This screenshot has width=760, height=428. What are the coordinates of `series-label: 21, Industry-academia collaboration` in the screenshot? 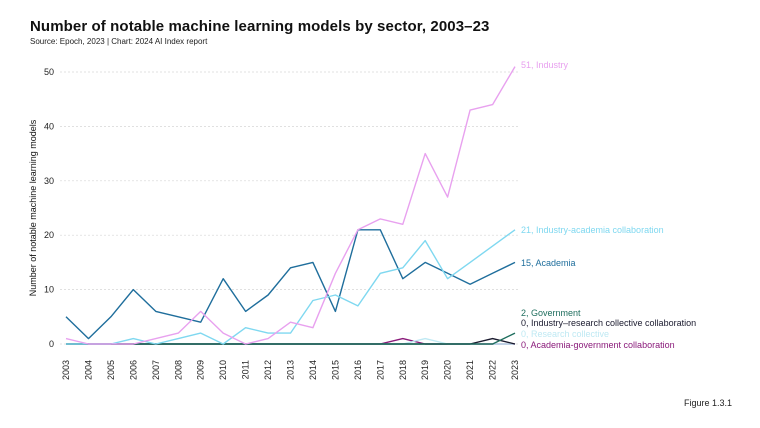 It's located at (592, 230).